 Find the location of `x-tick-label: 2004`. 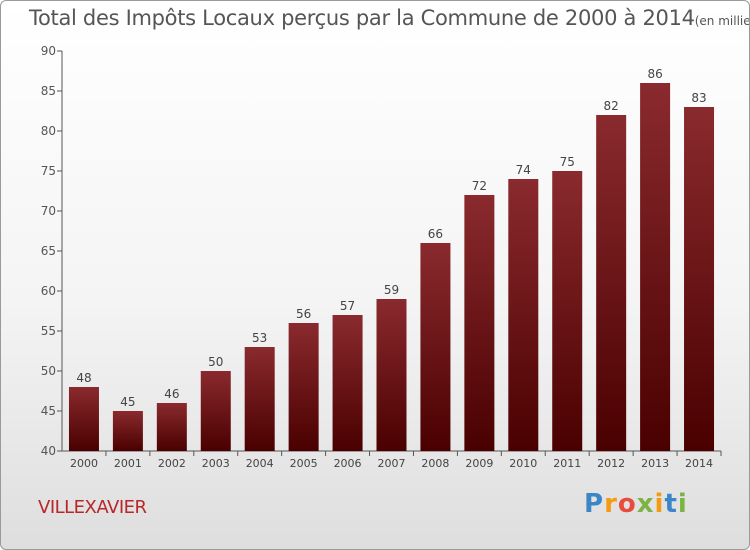

x-tick-label: 2004 is located at coordinates (260, 463).